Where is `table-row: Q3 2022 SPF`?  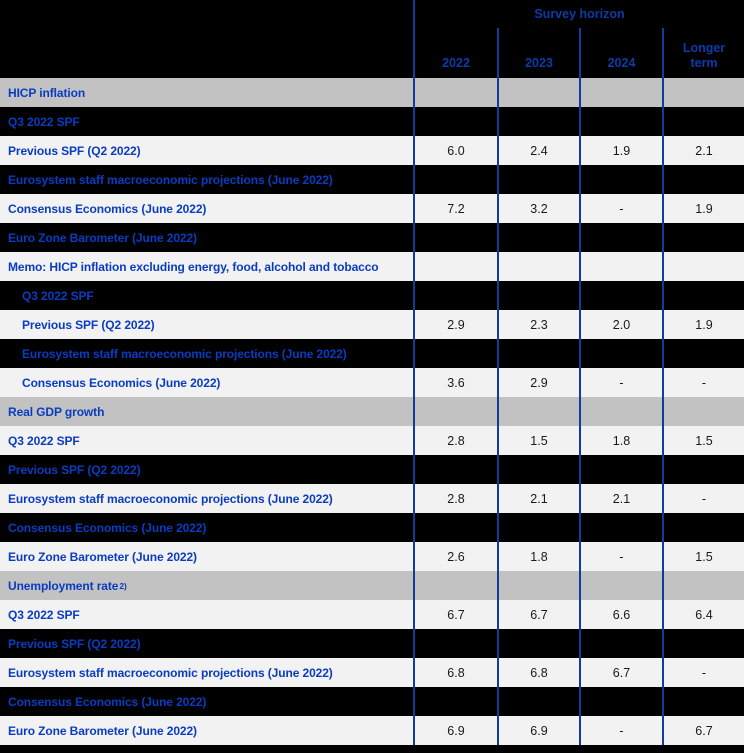
table-row: Q3 2022 SPF is located at coordinates (372, 121).